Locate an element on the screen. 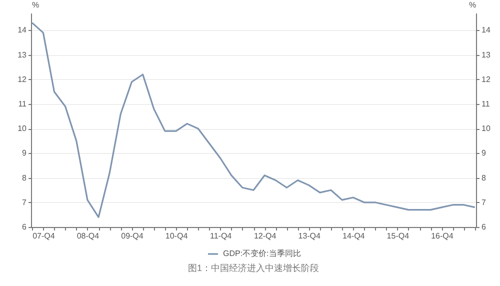  y2-tick-label: 12 is located at coordinates (486, 79).